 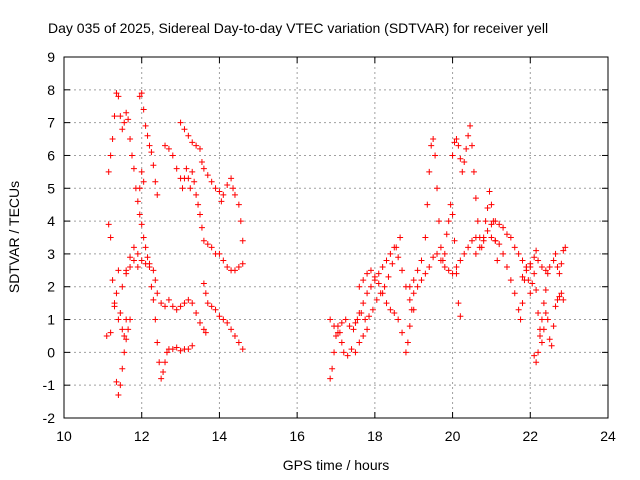 I want to click on y-tick-label: 8, so click(x=51, y=90).